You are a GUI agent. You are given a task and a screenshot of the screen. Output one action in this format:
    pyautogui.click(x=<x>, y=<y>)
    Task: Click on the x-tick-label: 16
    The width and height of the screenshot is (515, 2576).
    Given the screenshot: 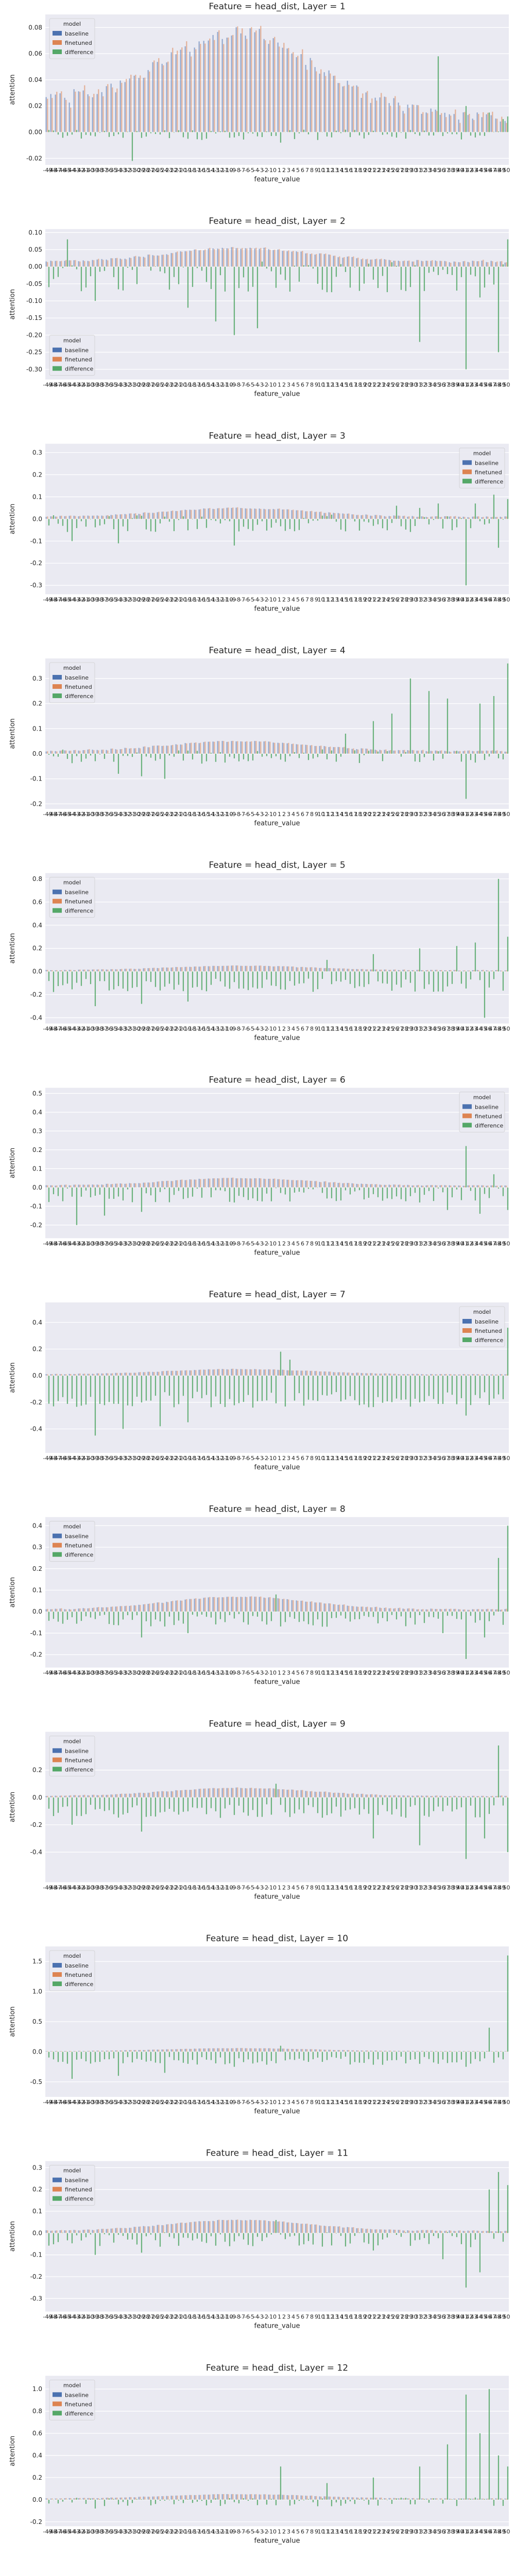 What is the action you would take?
    pyautogui.click(x=350, y=385)
    